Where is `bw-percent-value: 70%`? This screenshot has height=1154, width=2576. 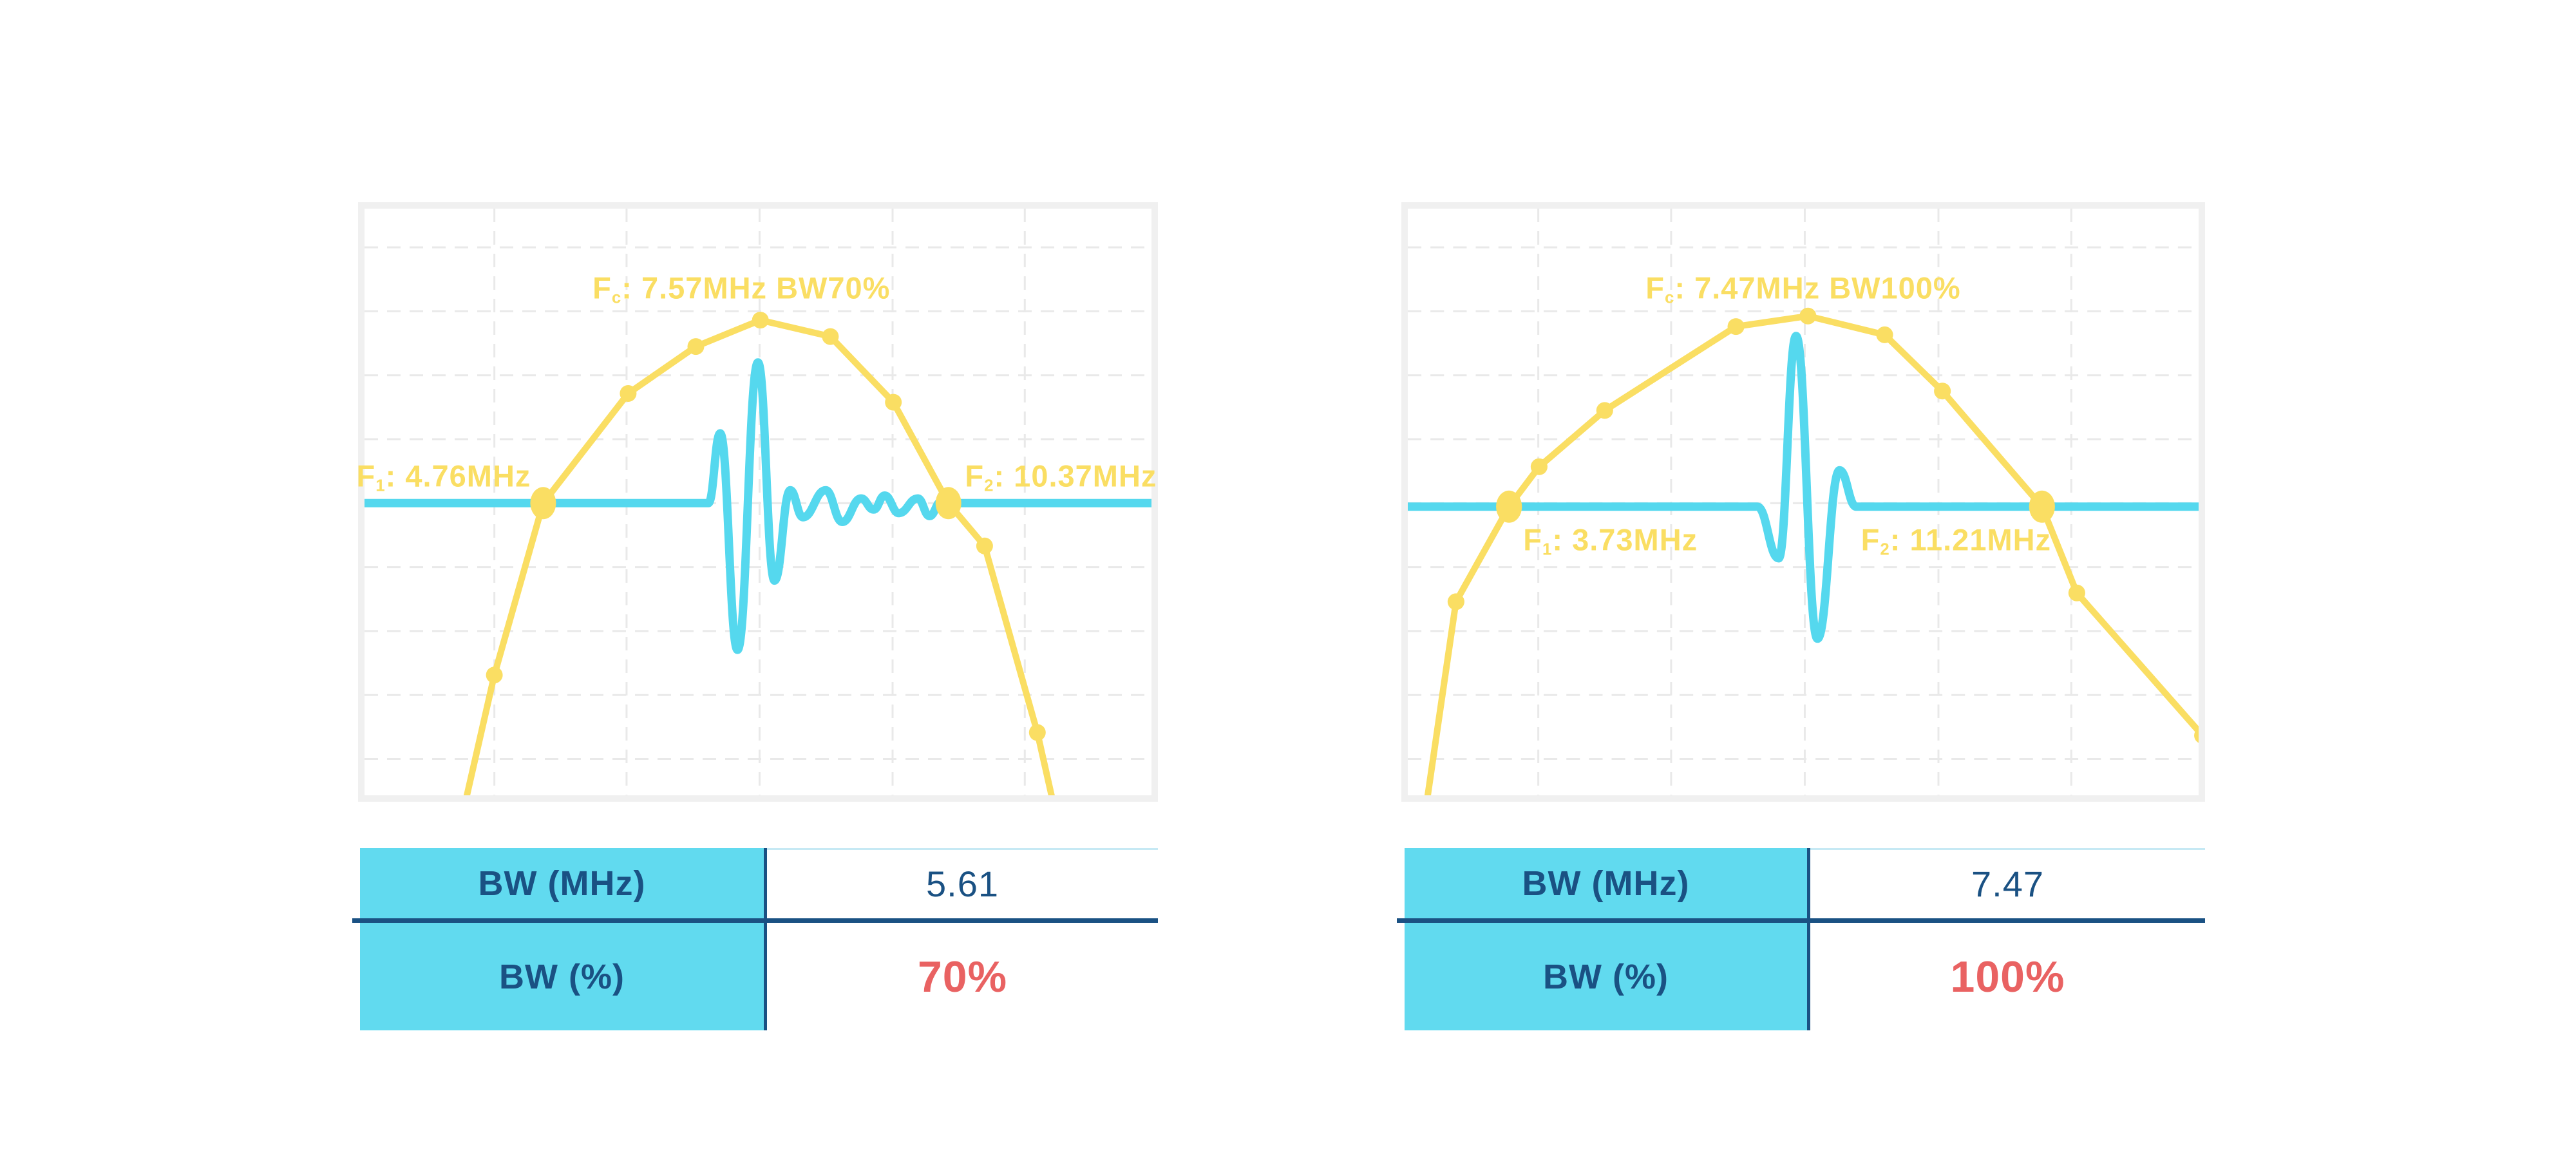
bw-percent-value: 70% is located at coordinates (963, 977).